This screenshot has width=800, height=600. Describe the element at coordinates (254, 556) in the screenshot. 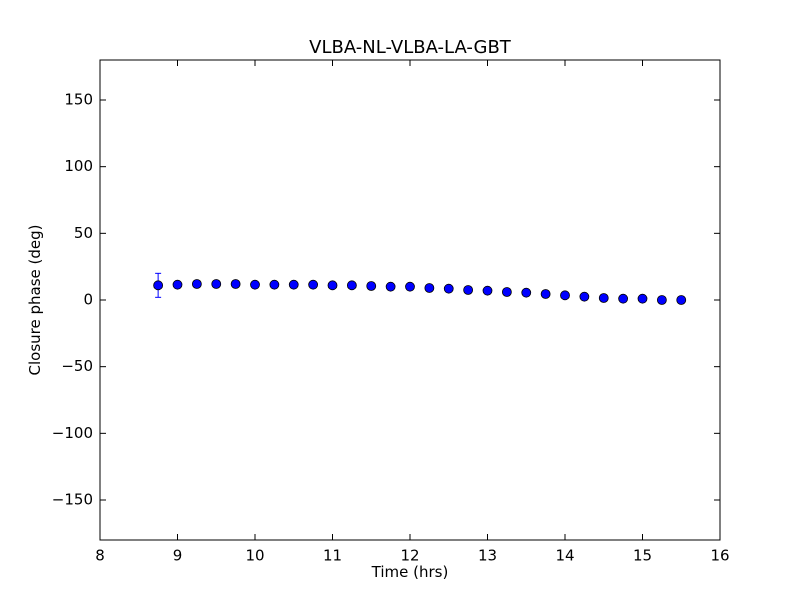

I see `x-tick-label: 10` at that location.